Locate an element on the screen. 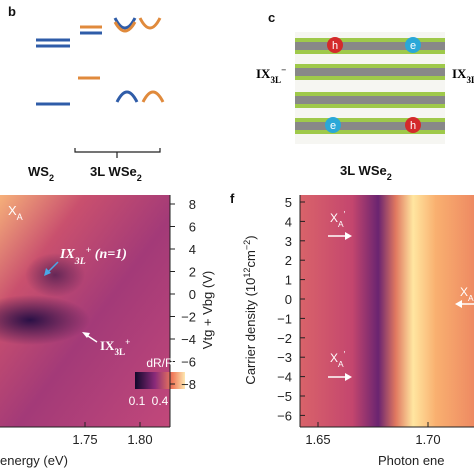  x-tick-label: 1.65 is located at coordinates (317, 439).